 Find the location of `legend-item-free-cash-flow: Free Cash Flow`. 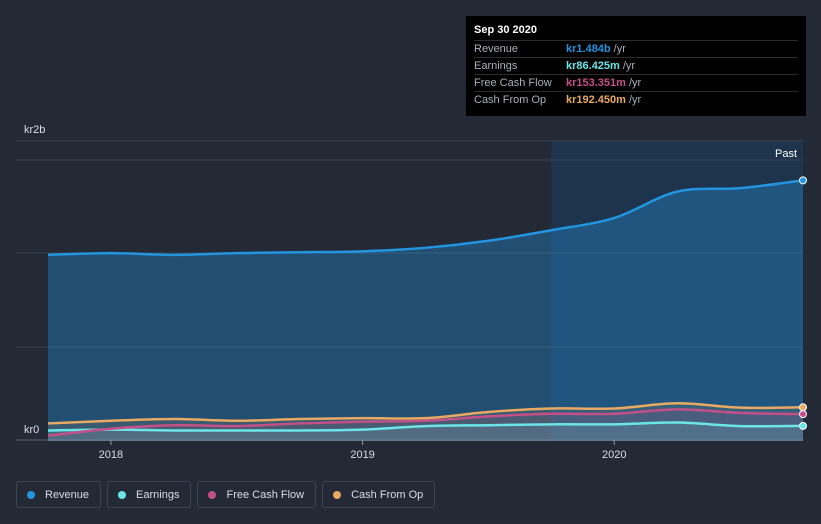

legend-item-free-cash-flow: Free Cash Flow is located at coordinates (257, 494).